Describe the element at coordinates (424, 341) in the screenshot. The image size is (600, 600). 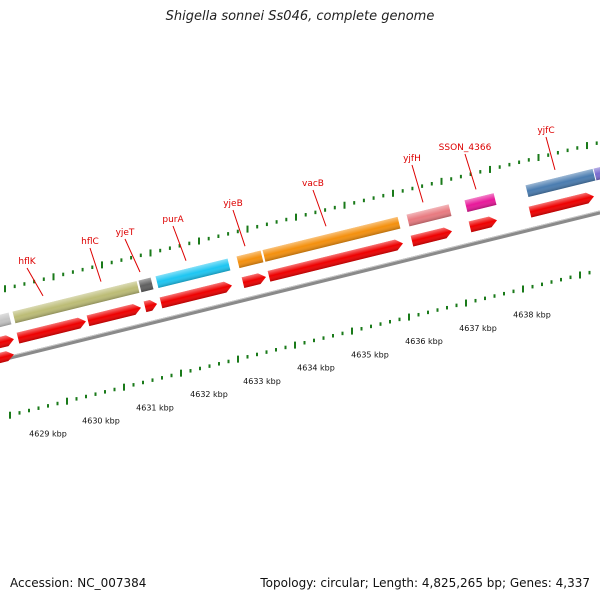
I see `scale-label: 4636 kbp` at that location.